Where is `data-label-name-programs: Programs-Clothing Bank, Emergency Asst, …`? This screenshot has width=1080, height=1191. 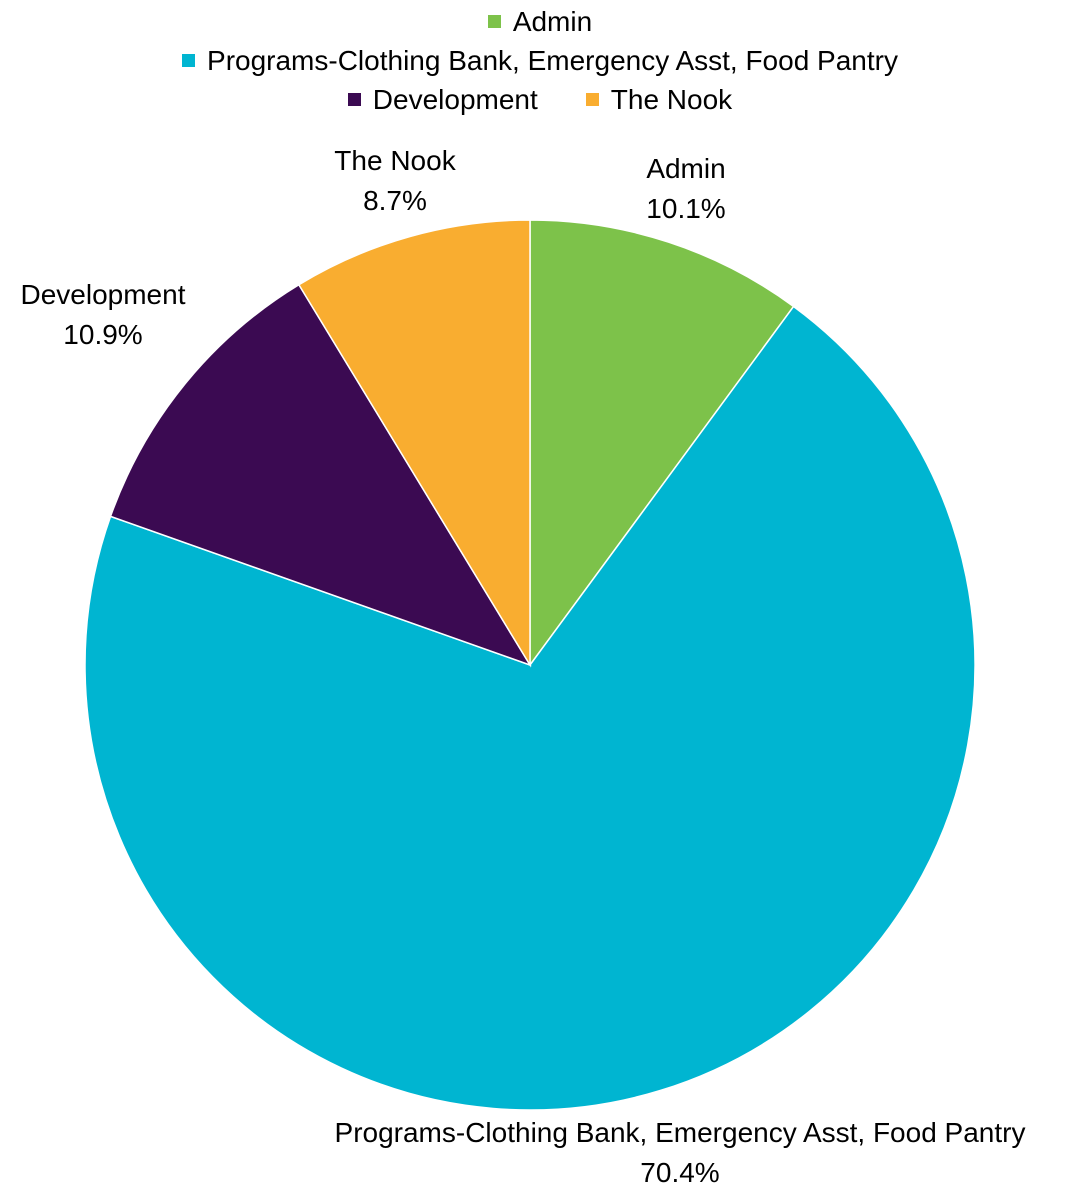
data-label-name-programs: Programs-Clothing Bank, Emergency Asst, … is located at coordinates (680, 1132).